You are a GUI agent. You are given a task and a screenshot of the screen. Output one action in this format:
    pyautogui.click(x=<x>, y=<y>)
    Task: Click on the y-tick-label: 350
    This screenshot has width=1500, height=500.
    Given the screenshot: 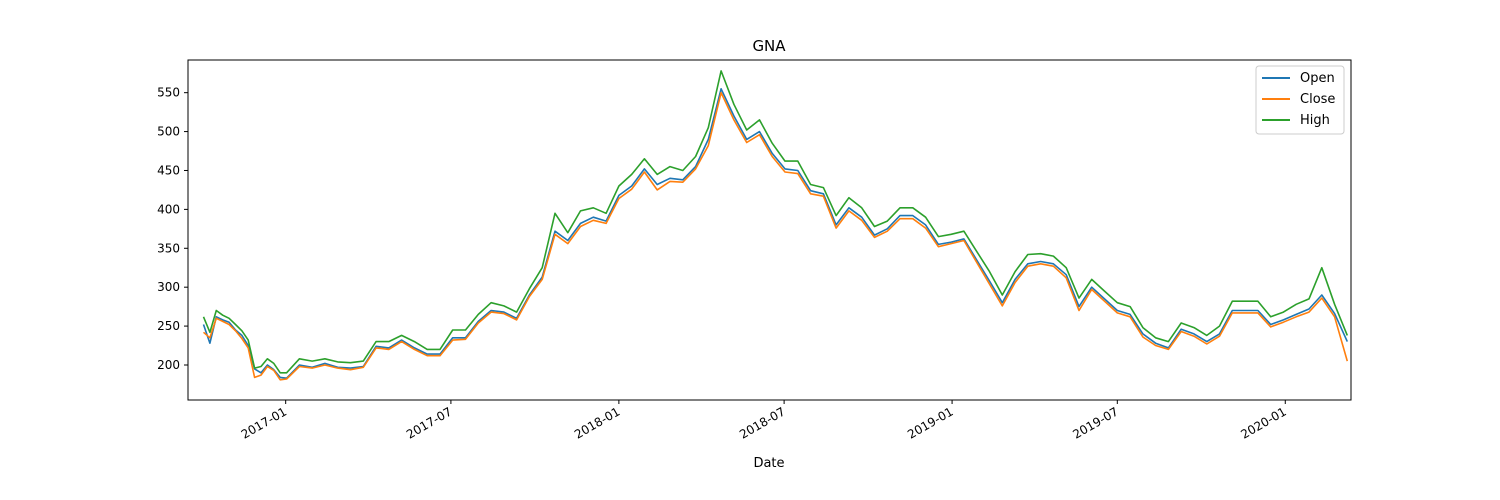 What is the action you would take?
    pyautogui.click(x=168, y=248)
    